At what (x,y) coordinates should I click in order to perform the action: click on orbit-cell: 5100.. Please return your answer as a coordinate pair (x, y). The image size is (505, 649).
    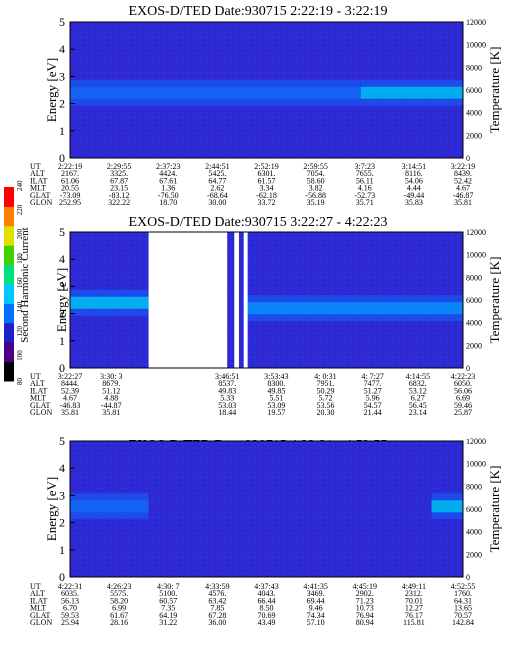
    Looking at the image, I should click on (168, 593).